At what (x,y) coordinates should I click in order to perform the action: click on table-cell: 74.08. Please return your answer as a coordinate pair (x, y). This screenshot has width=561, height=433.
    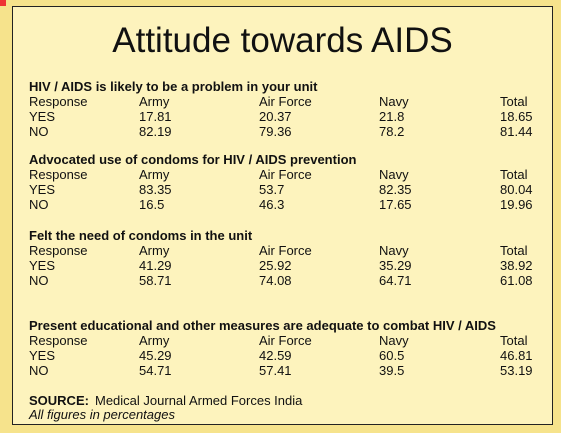
    Looking at the image, I should click on (275, 280).